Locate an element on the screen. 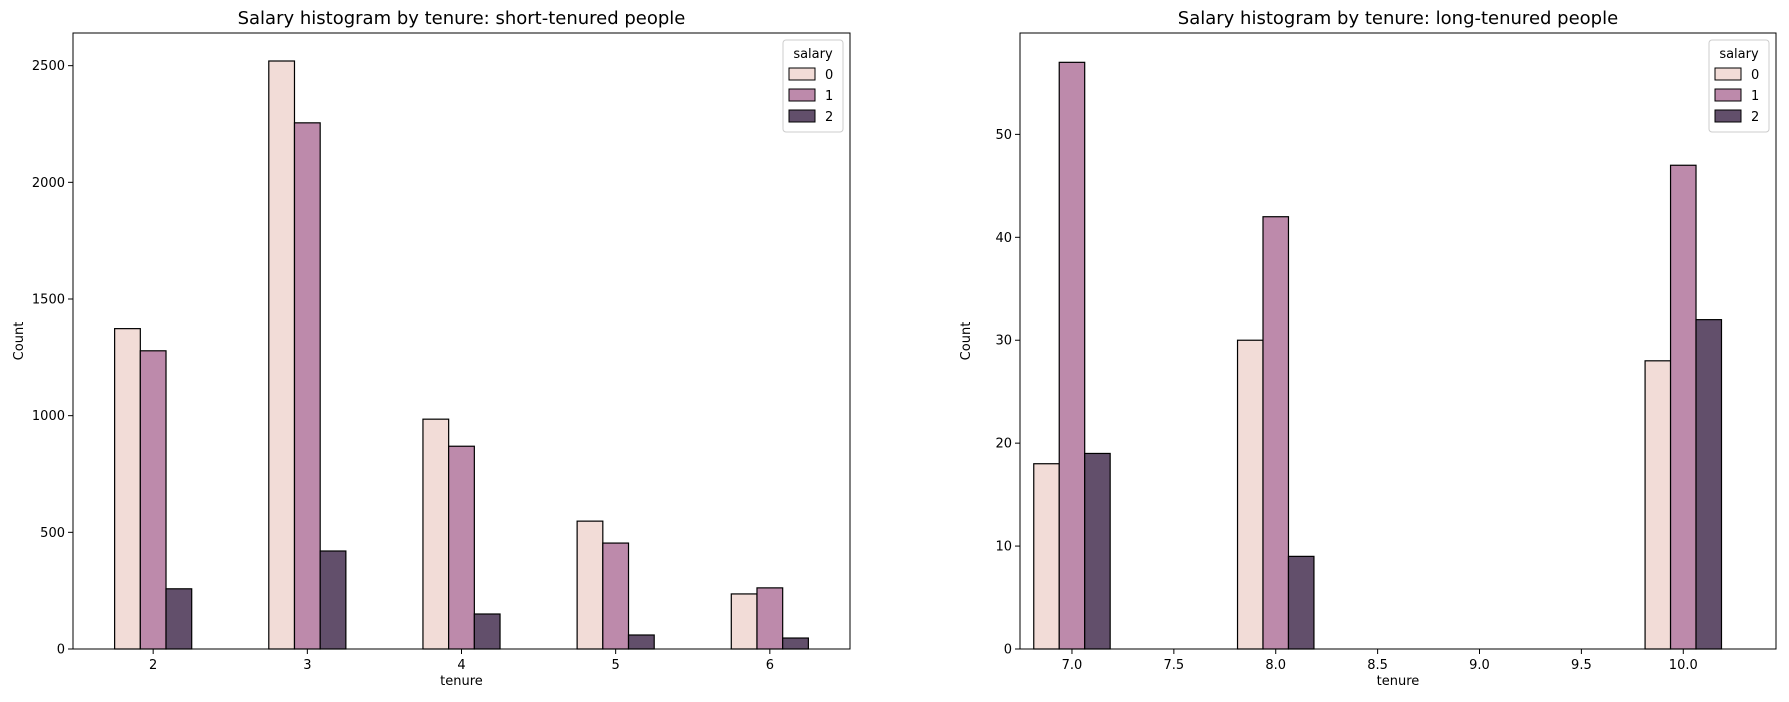 The image size is (1789, 702). y-tick-label: 20 is located at coordinates (1003, 444).